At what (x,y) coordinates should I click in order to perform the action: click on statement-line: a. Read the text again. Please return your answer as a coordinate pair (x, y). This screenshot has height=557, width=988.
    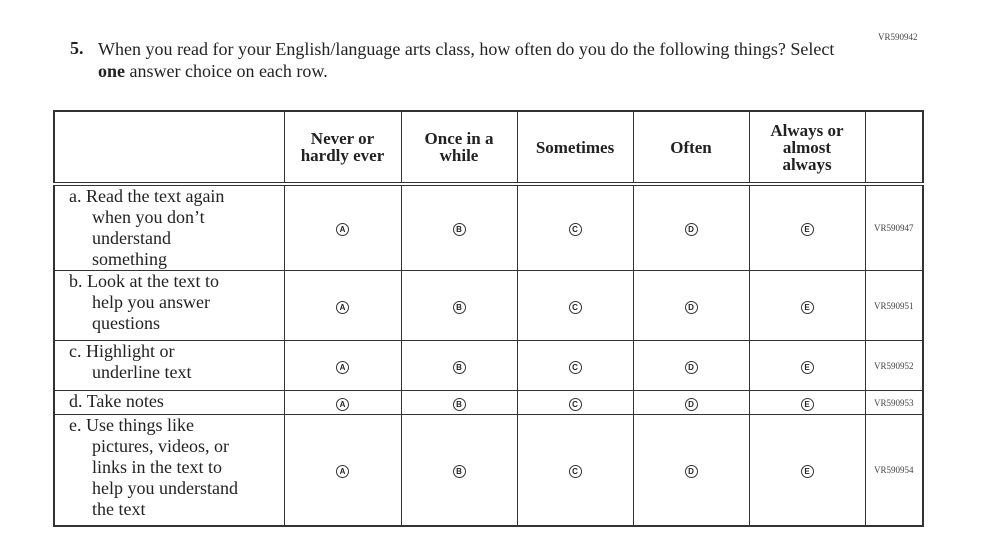
    Looking at the image, I should click on (147, 196).